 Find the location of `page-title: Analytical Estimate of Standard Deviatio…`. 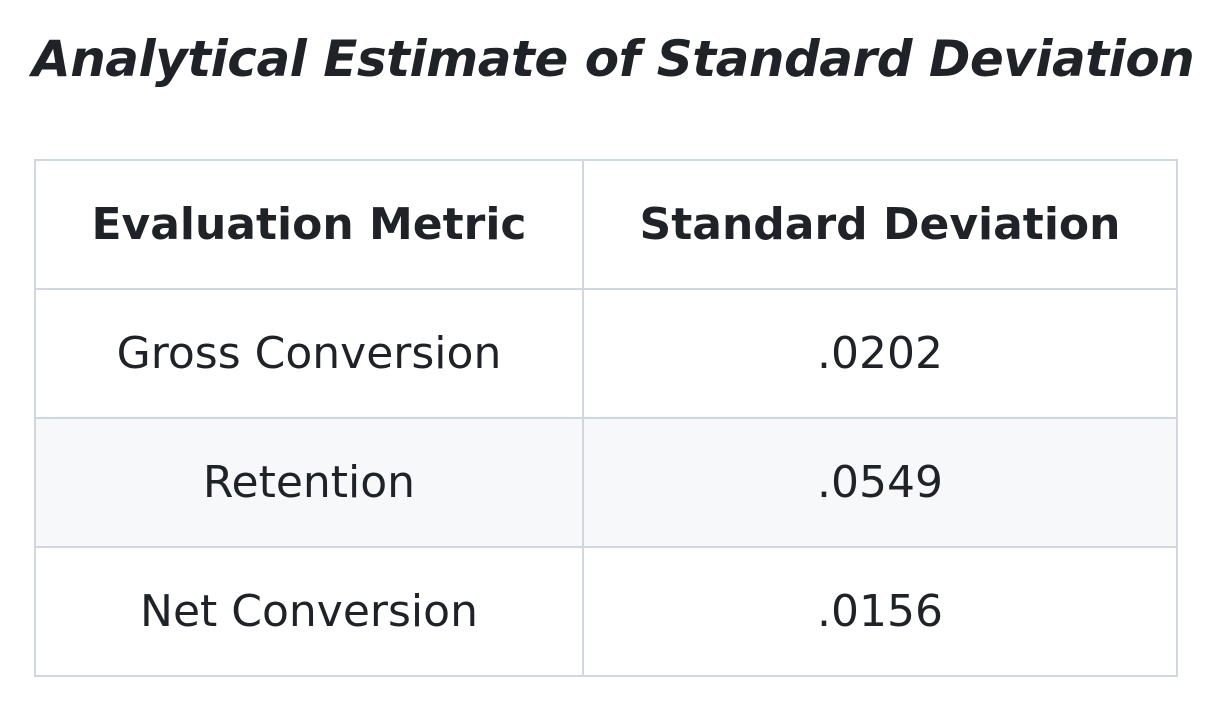

page-title: Analytical Estimate of Standard Deviatio… is located at coordinates (613, 59).